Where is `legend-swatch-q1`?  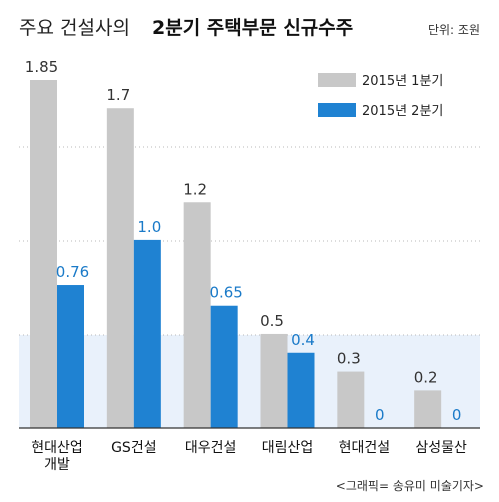 legend-swatch-q1 is located at coordinates (337, 80).